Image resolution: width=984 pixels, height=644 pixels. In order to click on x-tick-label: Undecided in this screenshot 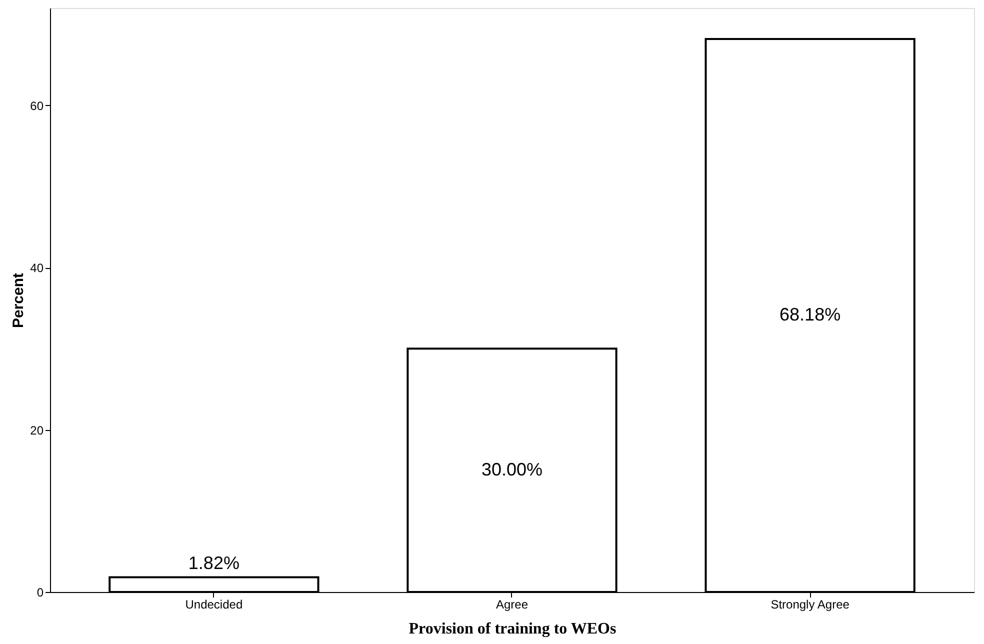, I will do `click(214, 605)`.